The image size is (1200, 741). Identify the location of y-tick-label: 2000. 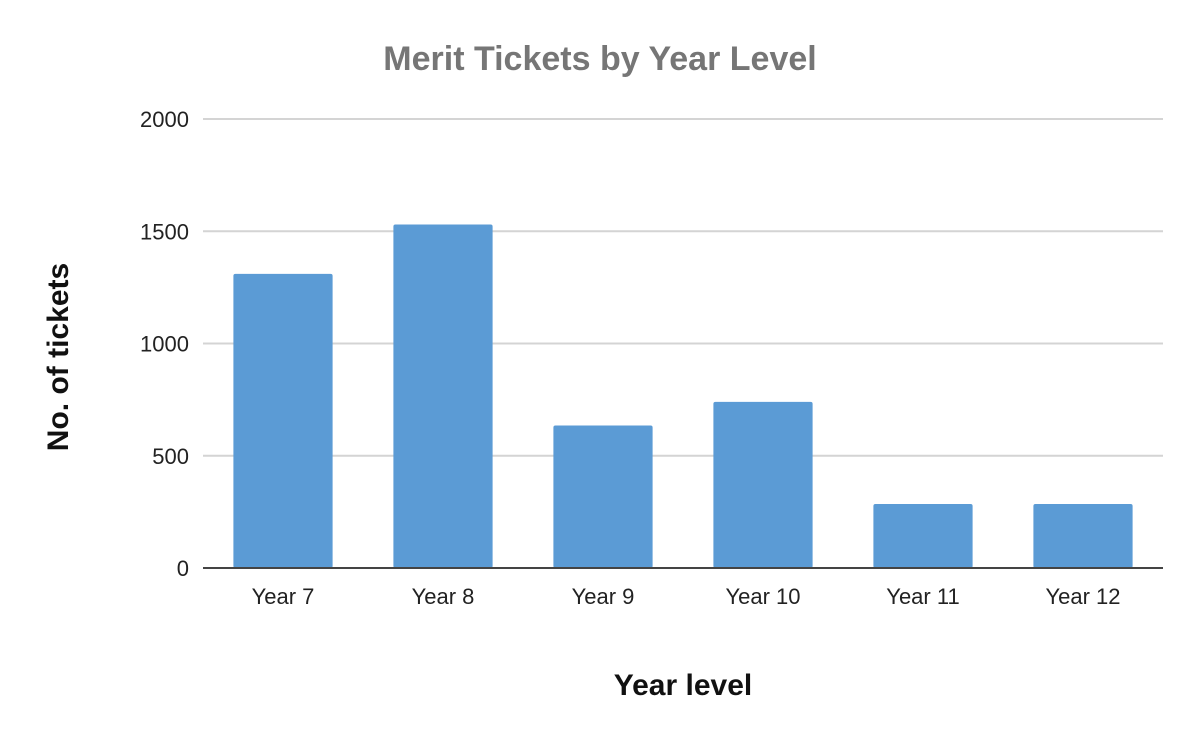
(164, 119).